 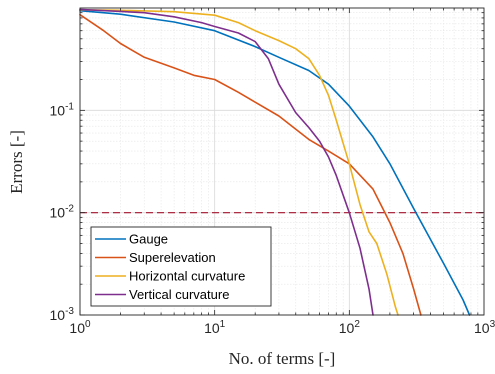 What do you see at coordinates (484, 327) in the screenshot?
I see `x-tick-label: 10³` at bounding box center [484, 327].